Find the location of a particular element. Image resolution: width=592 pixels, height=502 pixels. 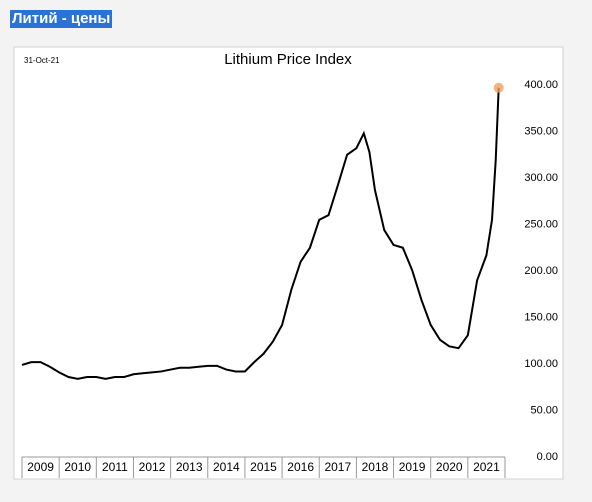

page-title: Литий - цены is located at coordinates (61, 19).